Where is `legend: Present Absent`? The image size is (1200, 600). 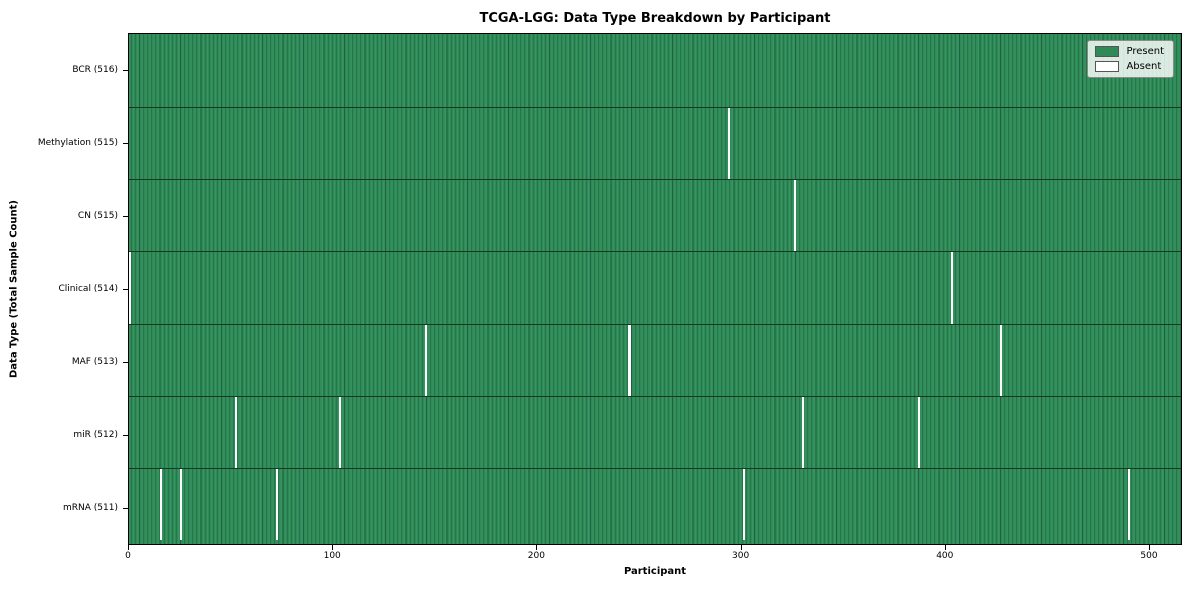 legend: Present Absent is located at coordinates (1130, 59).